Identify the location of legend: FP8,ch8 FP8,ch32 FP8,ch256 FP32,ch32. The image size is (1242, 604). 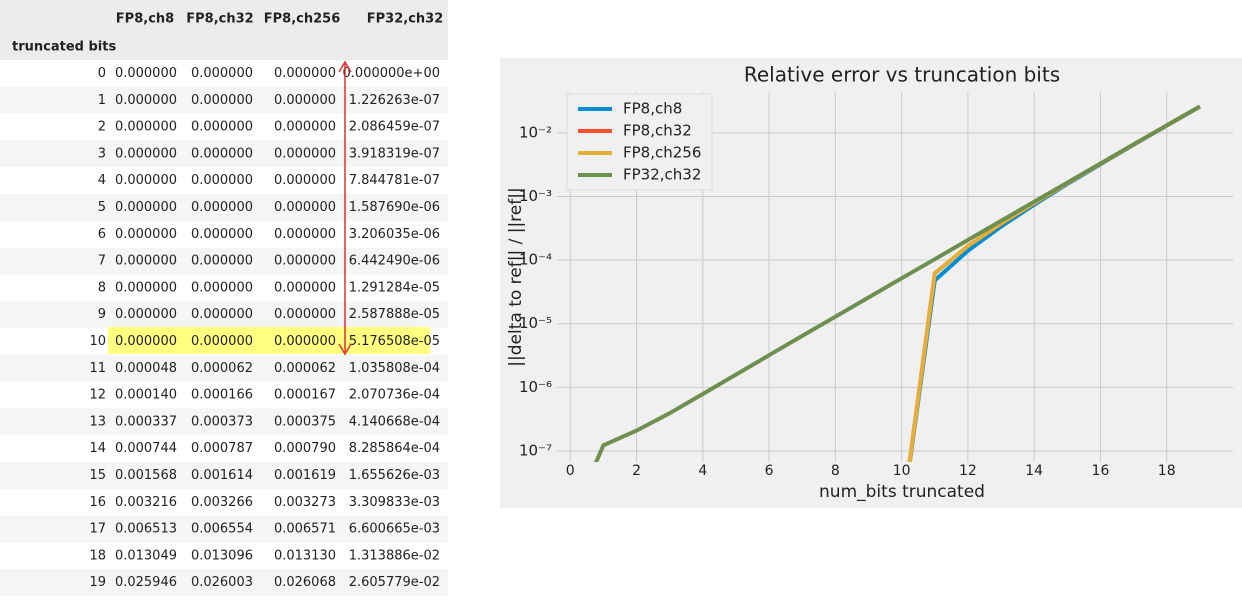
(639, 142).